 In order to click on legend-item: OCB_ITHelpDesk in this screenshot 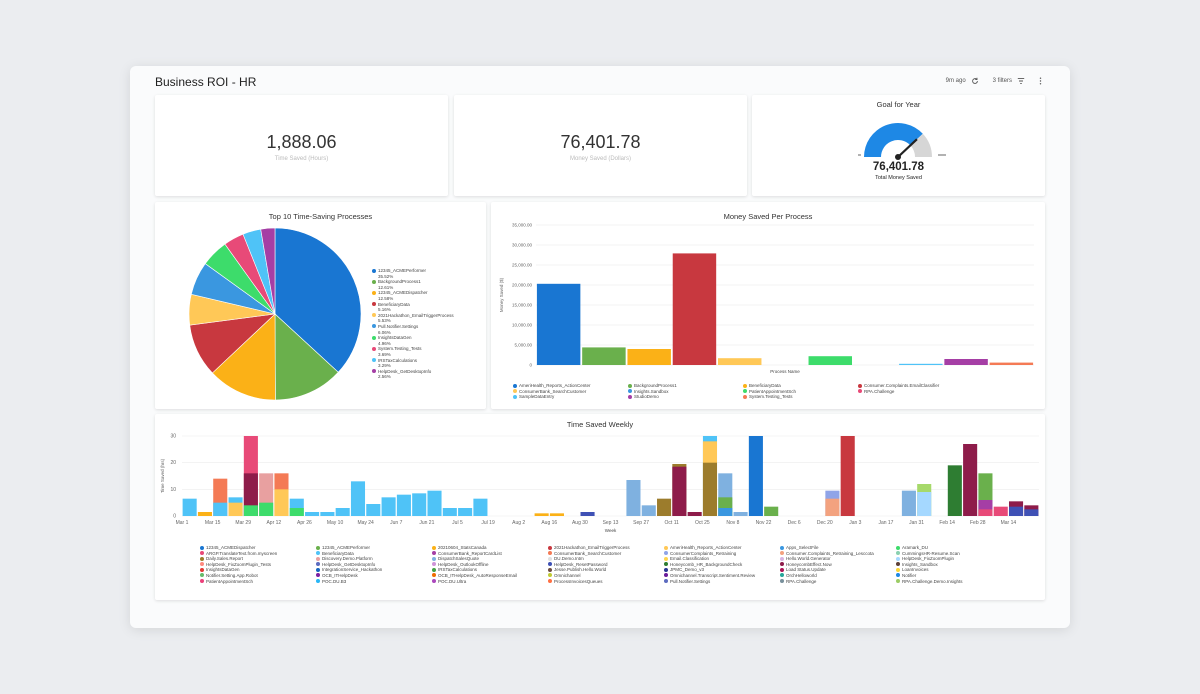, I will do `click(374, 576)`.